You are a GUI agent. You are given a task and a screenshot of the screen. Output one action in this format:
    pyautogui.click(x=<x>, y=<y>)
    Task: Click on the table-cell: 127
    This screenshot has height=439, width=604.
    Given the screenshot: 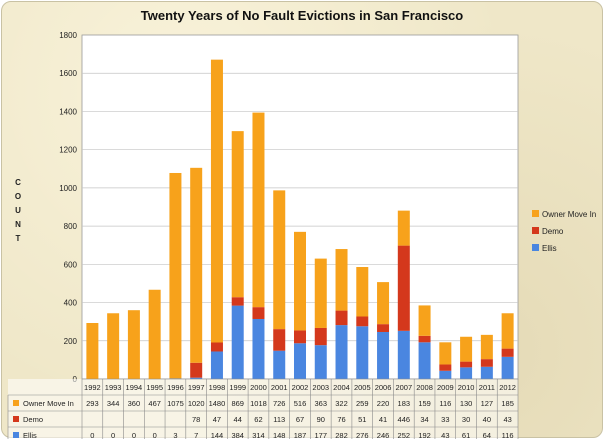 What is the action you would take?
    pyautogui.click(x=487, y=403)
    